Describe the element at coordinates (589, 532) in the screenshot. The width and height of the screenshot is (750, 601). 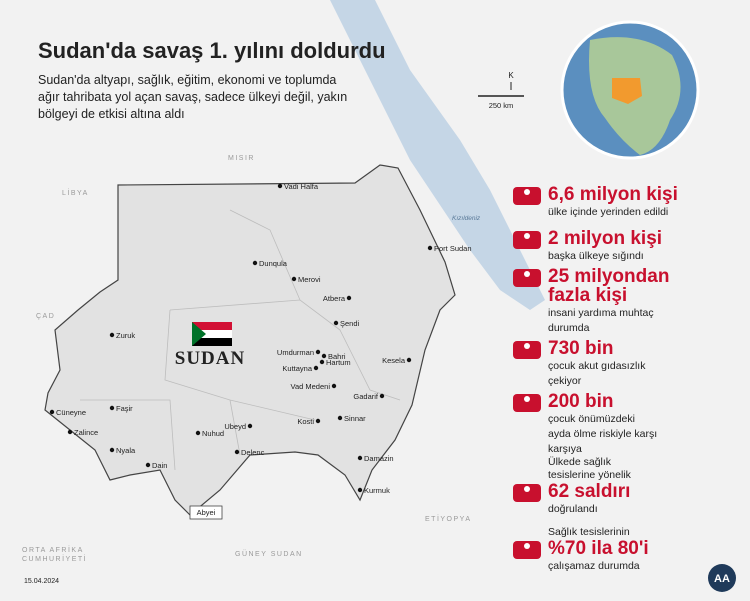
I see `stat-pre: Sağlık tesislerinin` at that location.